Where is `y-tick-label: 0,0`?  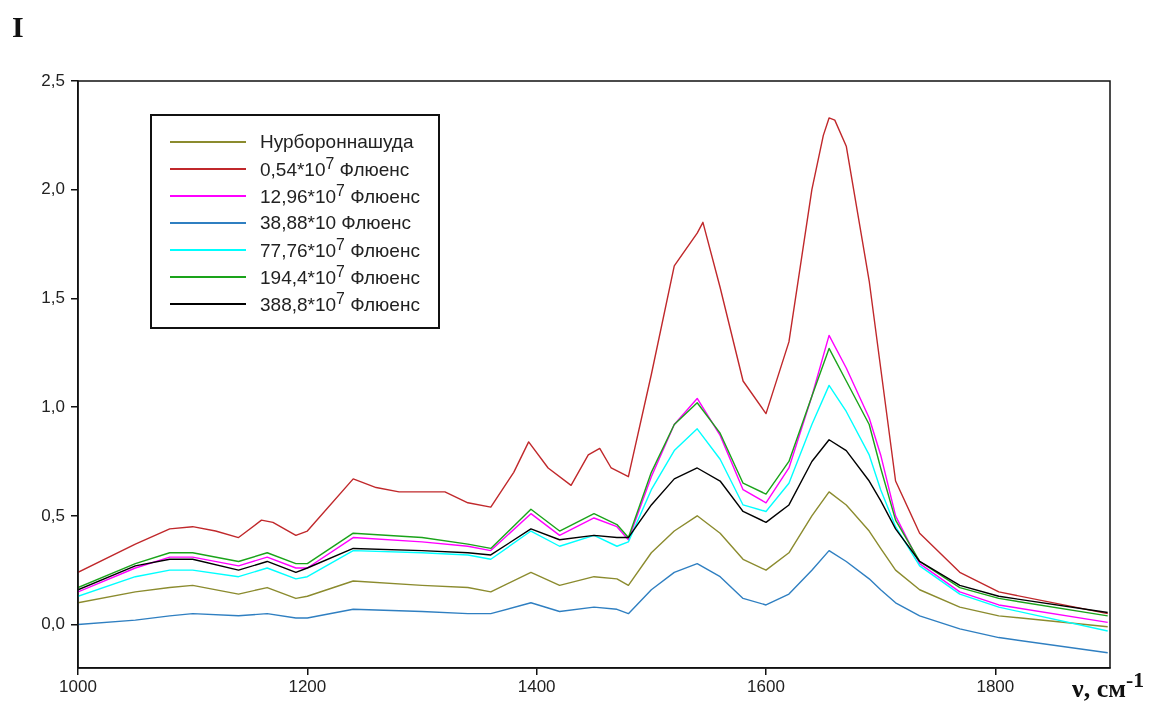 y-tick-label: 0,0 is located at coordinates (53, 624).